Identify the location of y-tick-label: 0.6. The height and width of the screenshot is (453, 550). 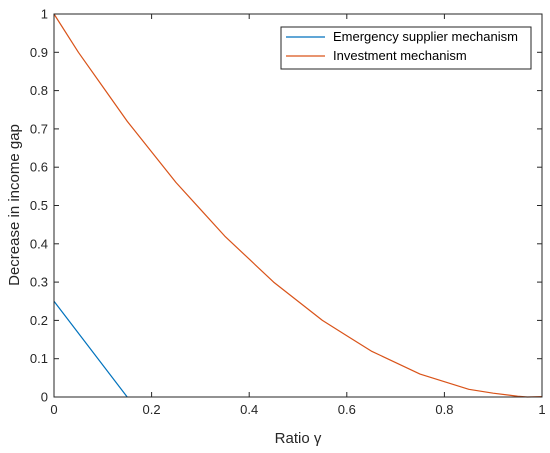
(39, 167).